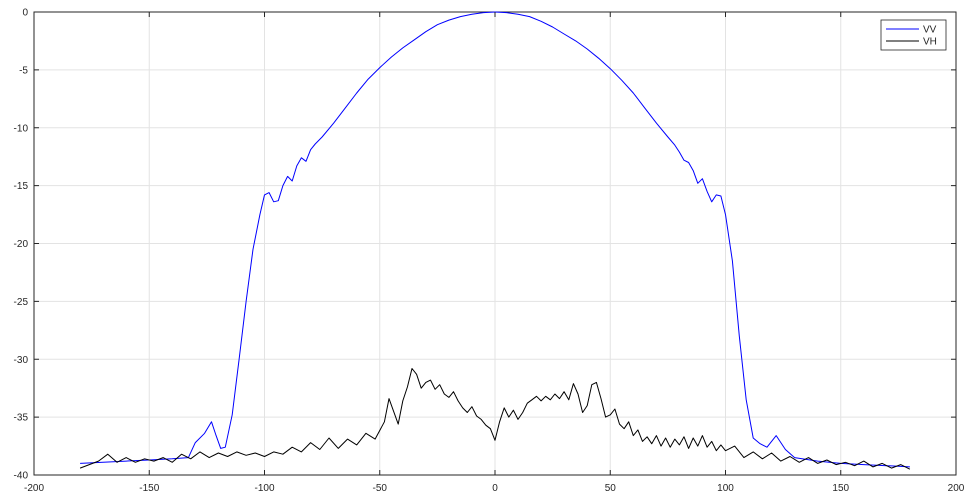  Describe the element at coordinates (840, 488) in the screenshot. I see `x-tick-label: 150` at that location.